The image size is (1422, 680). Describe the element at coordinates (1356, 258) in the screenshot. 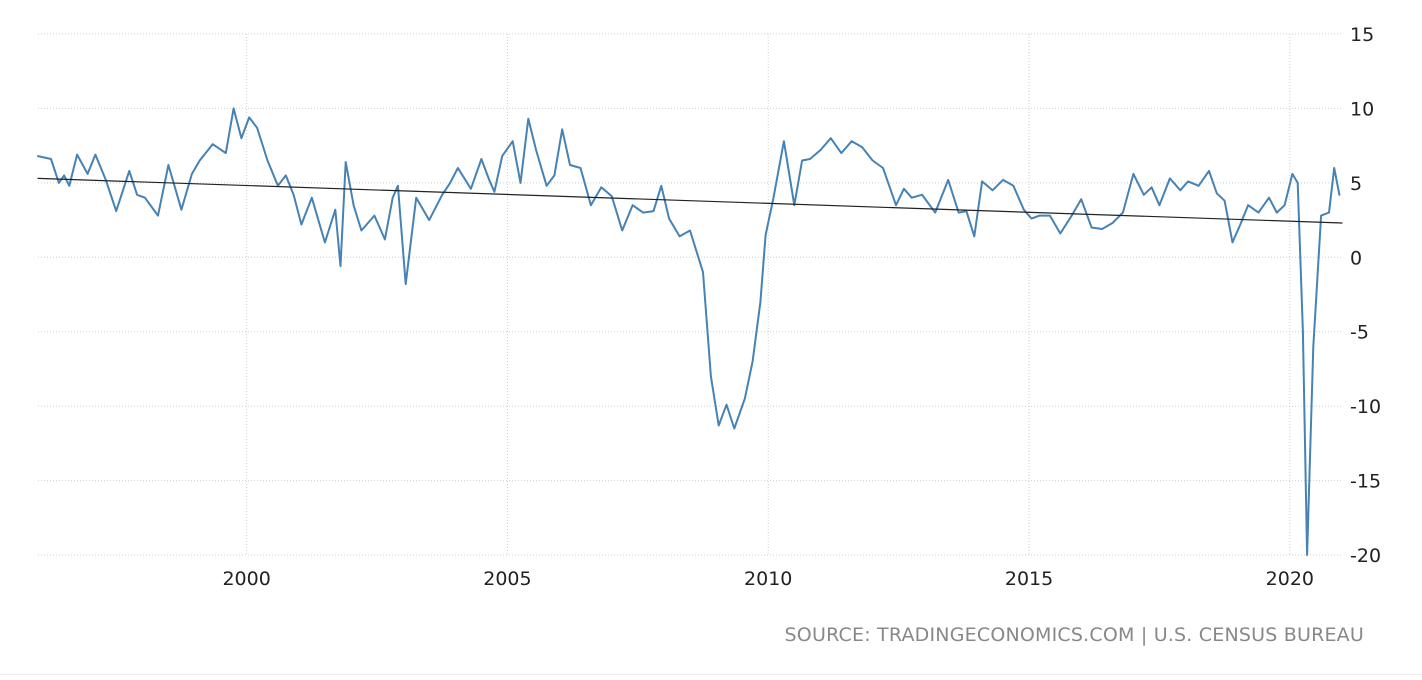

I see `y-tick-label: 0` at that location.